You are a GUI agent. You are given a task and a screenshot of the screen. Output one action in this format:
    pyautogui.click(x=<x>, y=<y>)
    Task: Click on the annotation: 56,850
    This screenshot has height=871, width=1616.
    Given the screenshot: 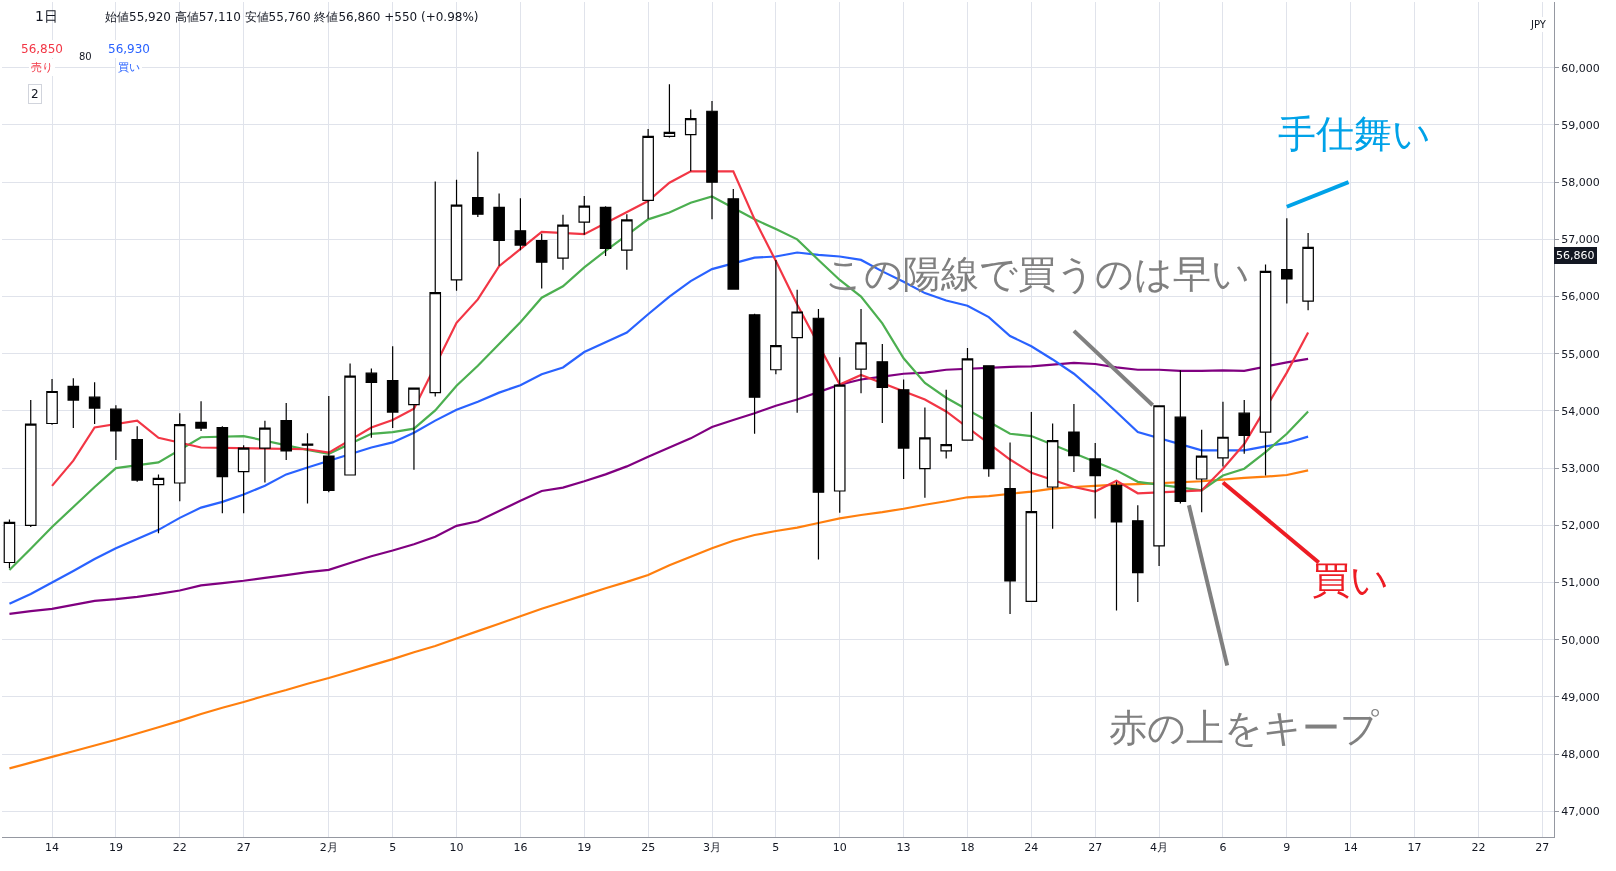 What is the action you would take?
    pyautogui.click(x=42, y=49)
    